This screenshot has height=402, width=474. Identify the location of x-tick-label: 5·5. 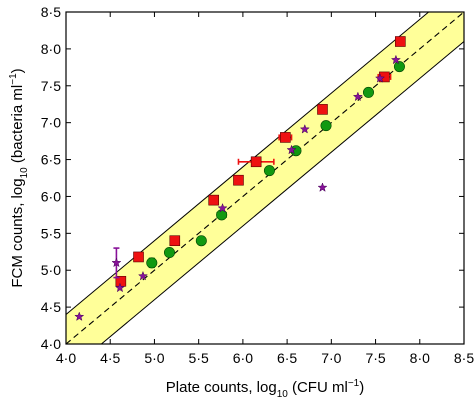
(199, 358).